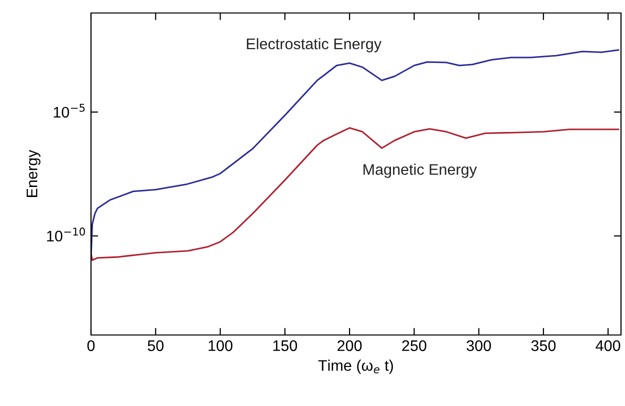  Describe the element at coordinates (69, 111) in the screenshot. I see `y-tick-label: 10$^{−5}$` at that location.